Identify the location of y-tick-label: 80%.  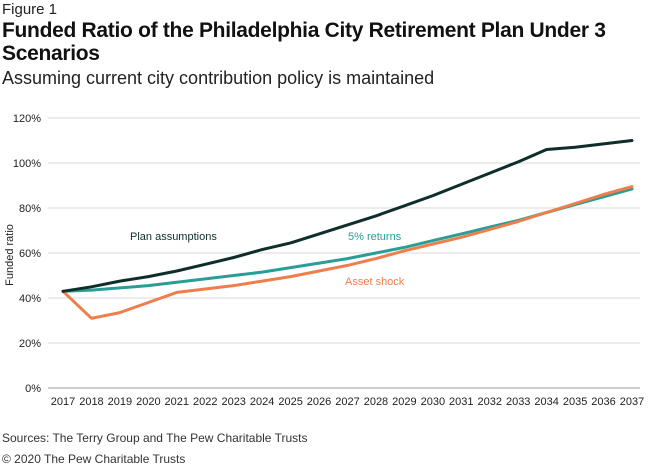
(30, 209).